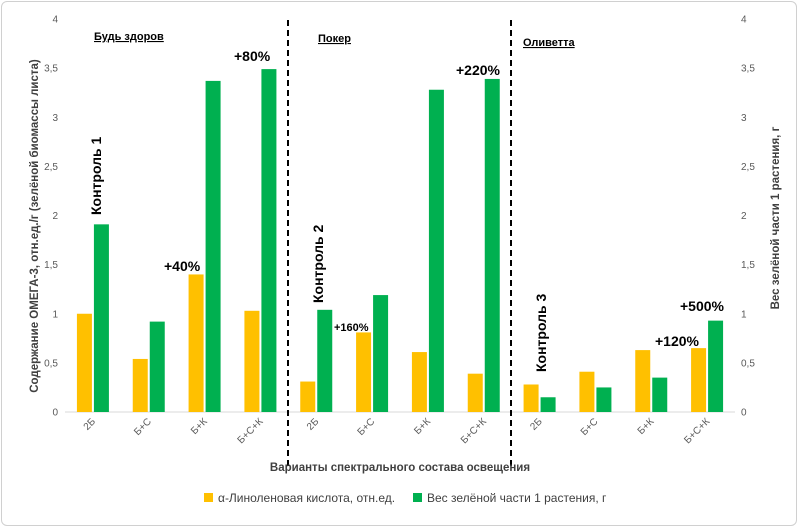 The image size is (800, 529). I want to click on y-tick-label: 3, so click(55, 118).